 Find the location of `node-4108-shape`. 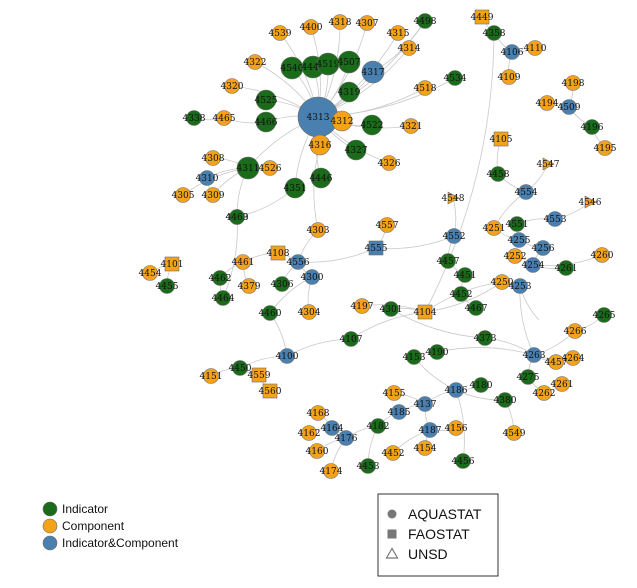

node-4108-shape is located at coordinates (278, 253).